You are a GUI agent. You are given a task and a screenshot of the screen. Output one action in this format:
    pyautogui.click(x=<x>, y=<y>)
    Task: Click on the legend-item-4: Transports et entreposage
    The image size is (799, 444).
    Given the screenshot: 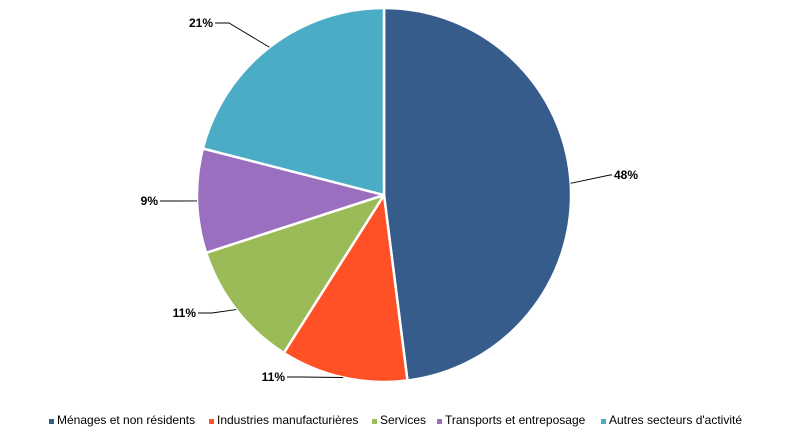 What is the action you would take?
    pyautogui.click(x=511, y=420)
    